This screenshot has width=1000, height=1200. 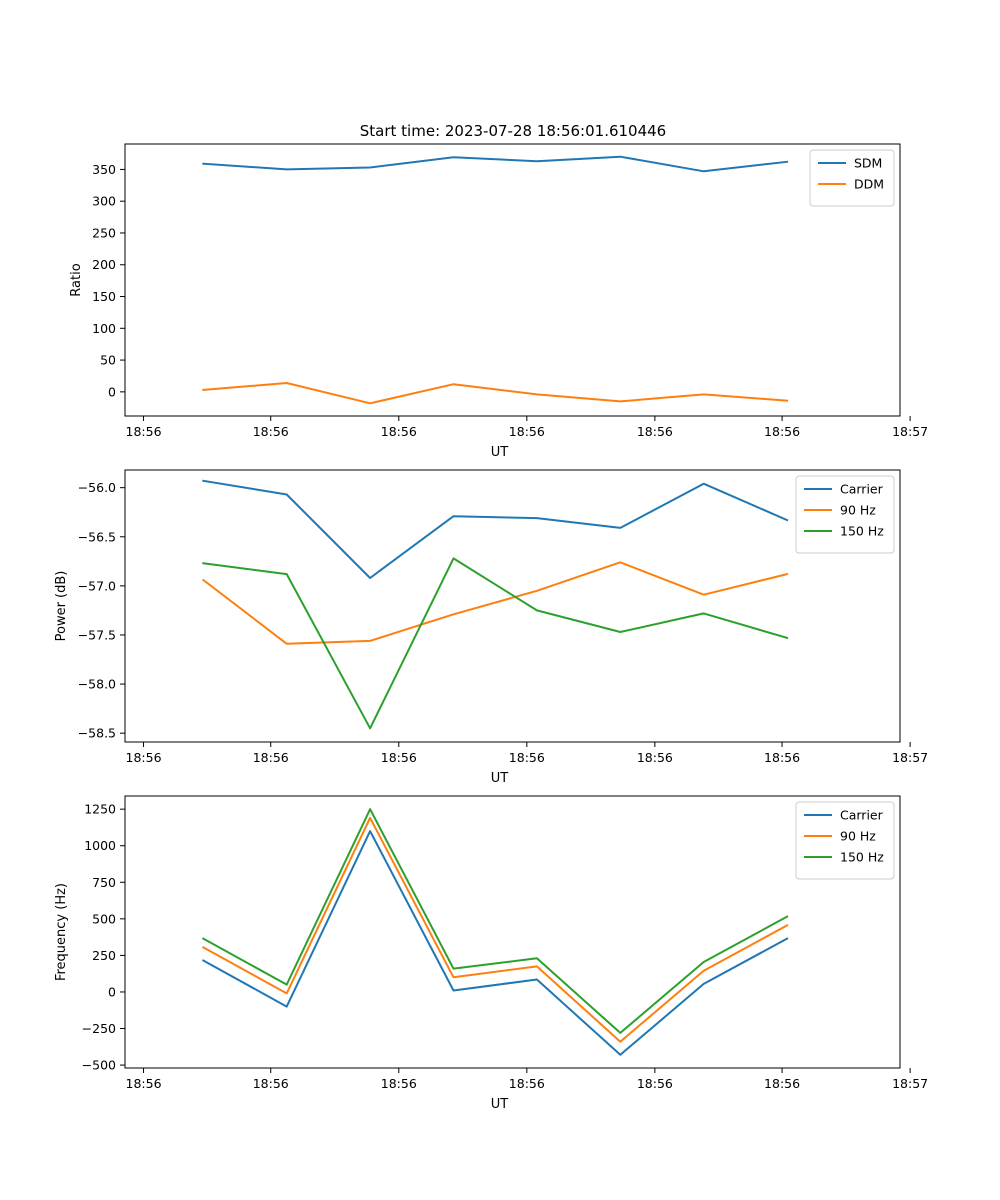 I want to click on frequency-legend: Carrier 90 Hz 150 Hz, so click(x=845, y=840).